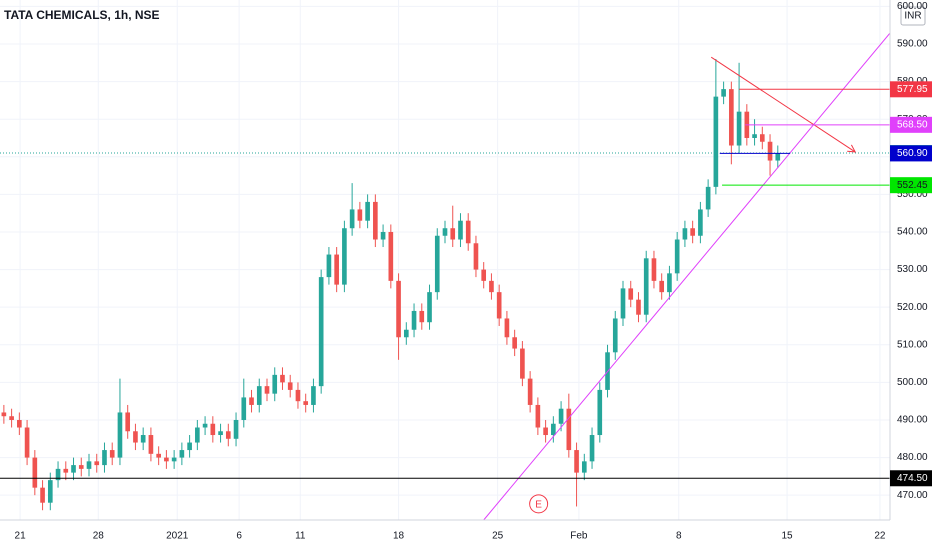 This screenshot has width=932, height=555. Describe the element at coordinates (82, 15) in the screenshot. I see `chart-title: TATA CHEMICALS, 1h, NSE` at that location.